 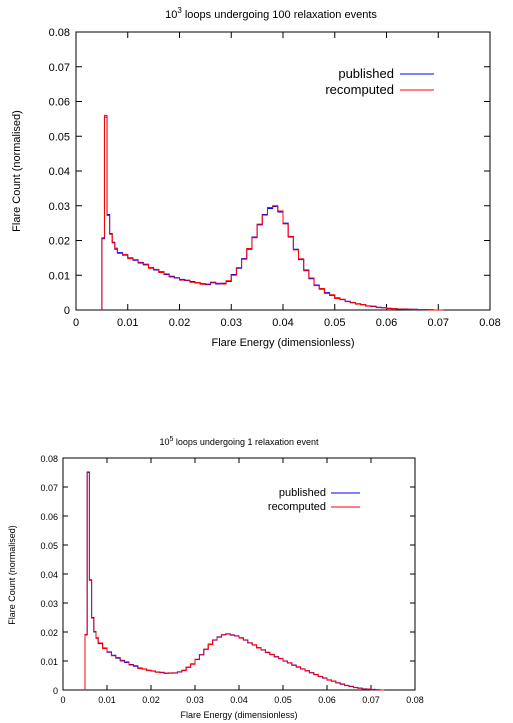 What do you see at coordinates (49, 633) in the screenshot?
I see `chart-bottom-ytick-label: 0.02` at bounding box center [49, 633].